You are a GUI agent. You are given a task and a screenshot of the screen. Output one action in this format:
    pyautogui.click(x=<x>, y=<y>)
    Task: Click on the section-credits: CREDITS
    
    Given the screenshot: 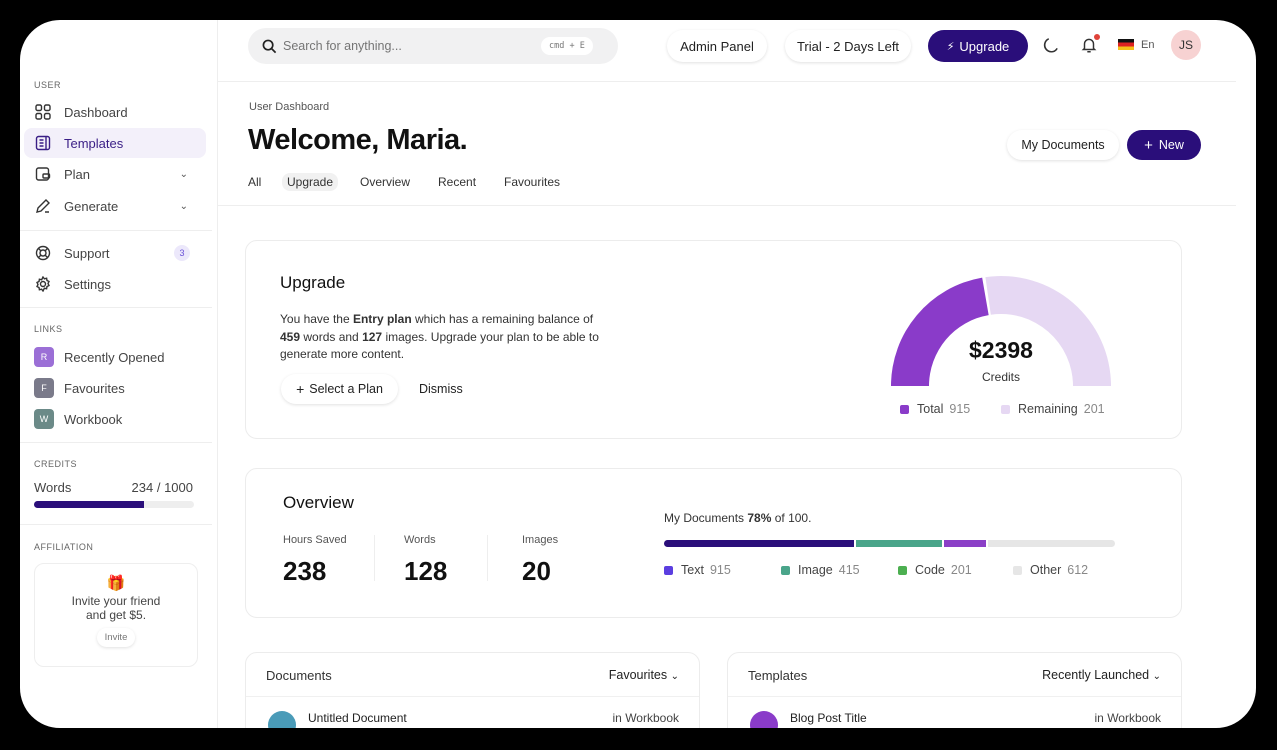 What is the action you would take?
    pyautogui.click(x=56, y=464)
    